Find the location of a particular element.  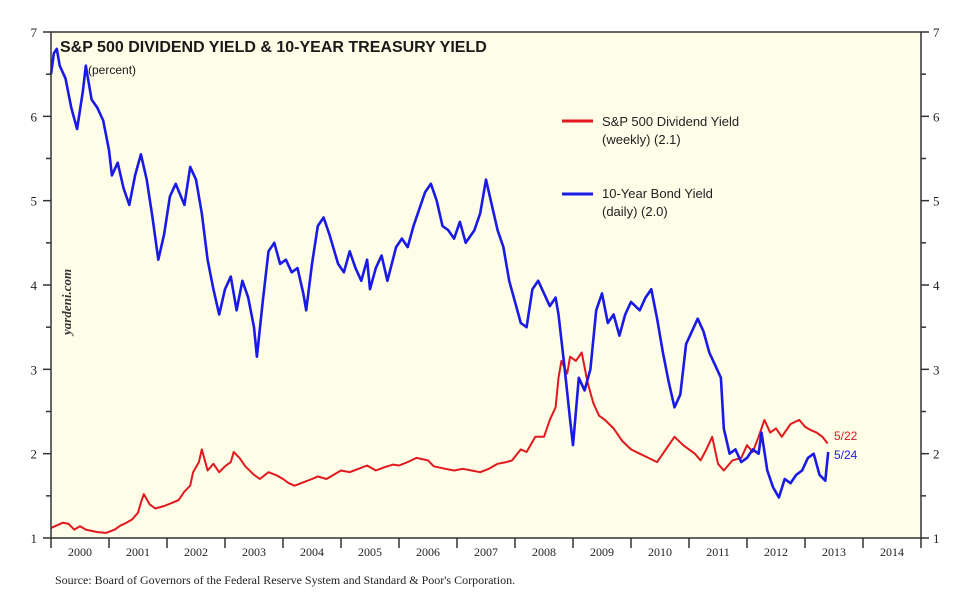

legend-sublabel-dividend-yield: (weekly) (2.1) is located at coordinates (641, 139).